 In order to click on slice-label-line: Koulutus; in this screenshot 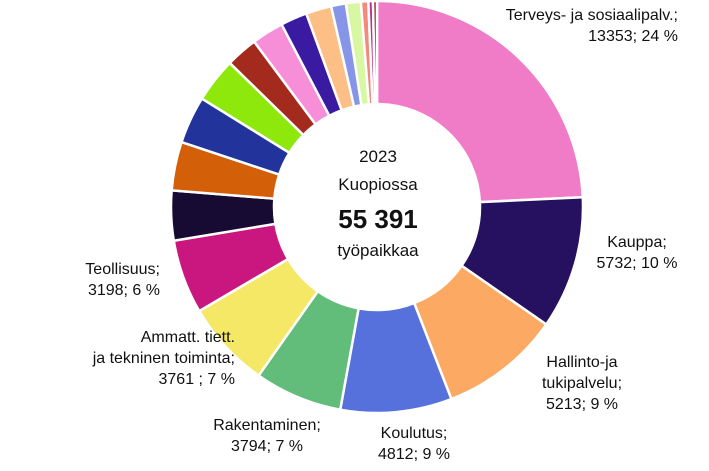, I will do `click(414, 433)`.